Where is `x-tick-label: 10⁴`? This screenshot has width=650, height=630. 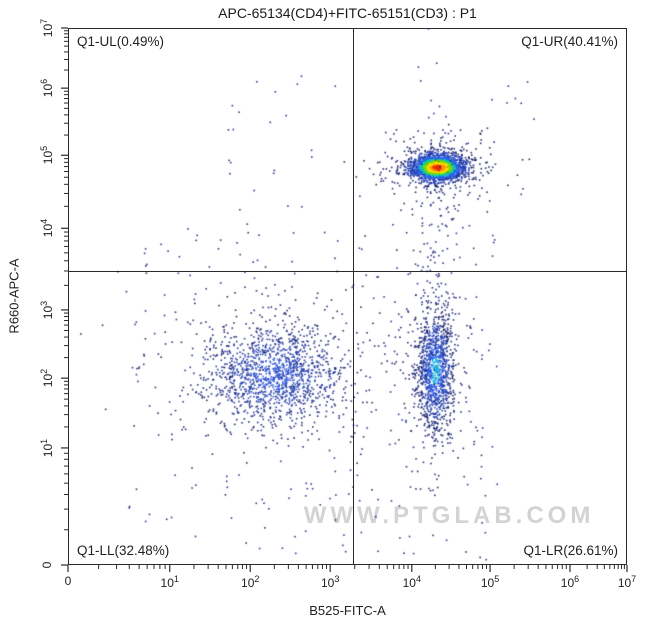 x-tick-label: 10⁴ is located at coordinates (411, 582).